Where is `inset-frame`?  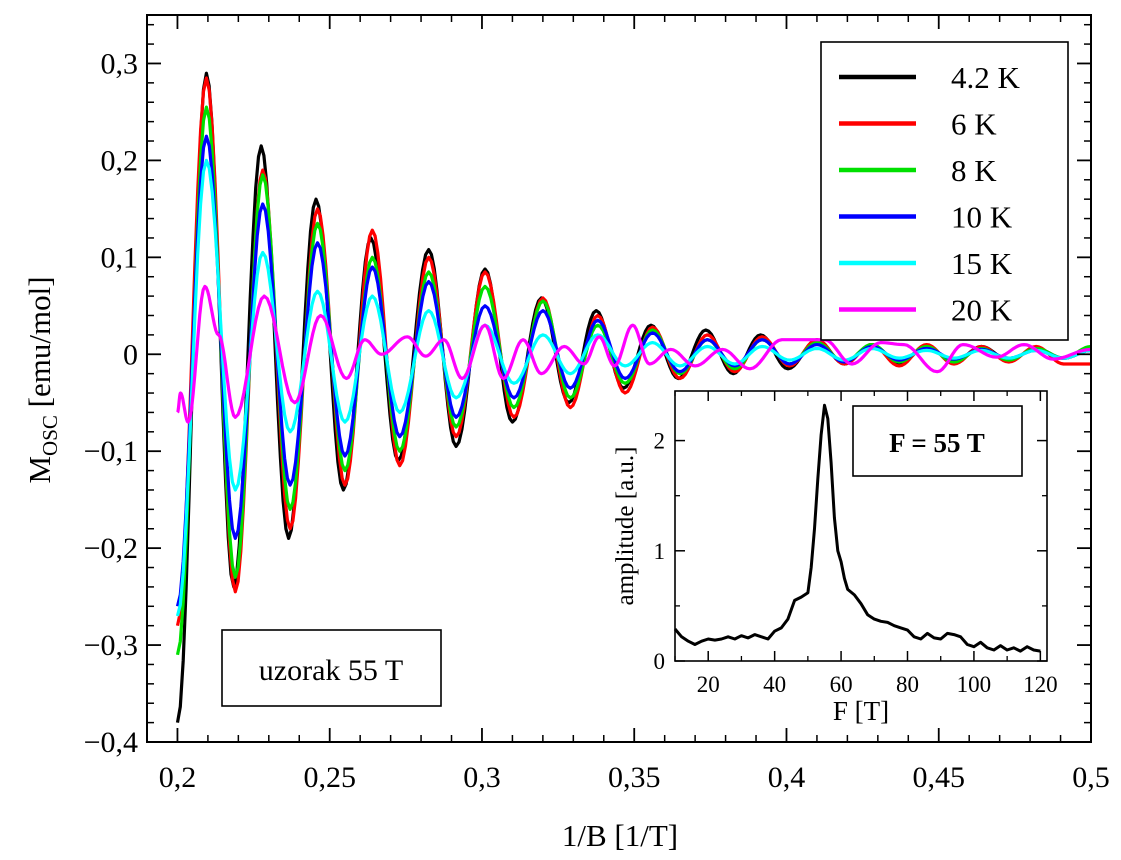 inset-frame is located at coordinates (861, 526).